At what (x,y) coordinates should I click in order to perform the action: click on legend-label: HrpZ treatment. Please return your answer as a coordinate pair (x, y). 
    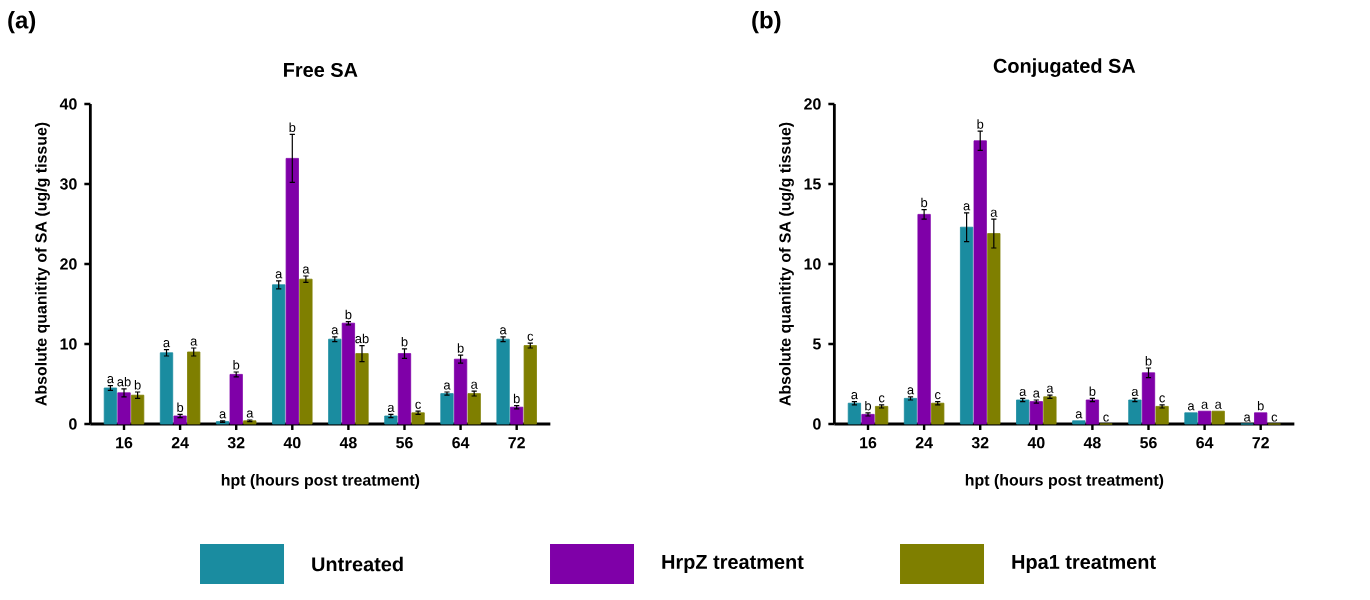
    Looking at the image, I should click on (733, 564).